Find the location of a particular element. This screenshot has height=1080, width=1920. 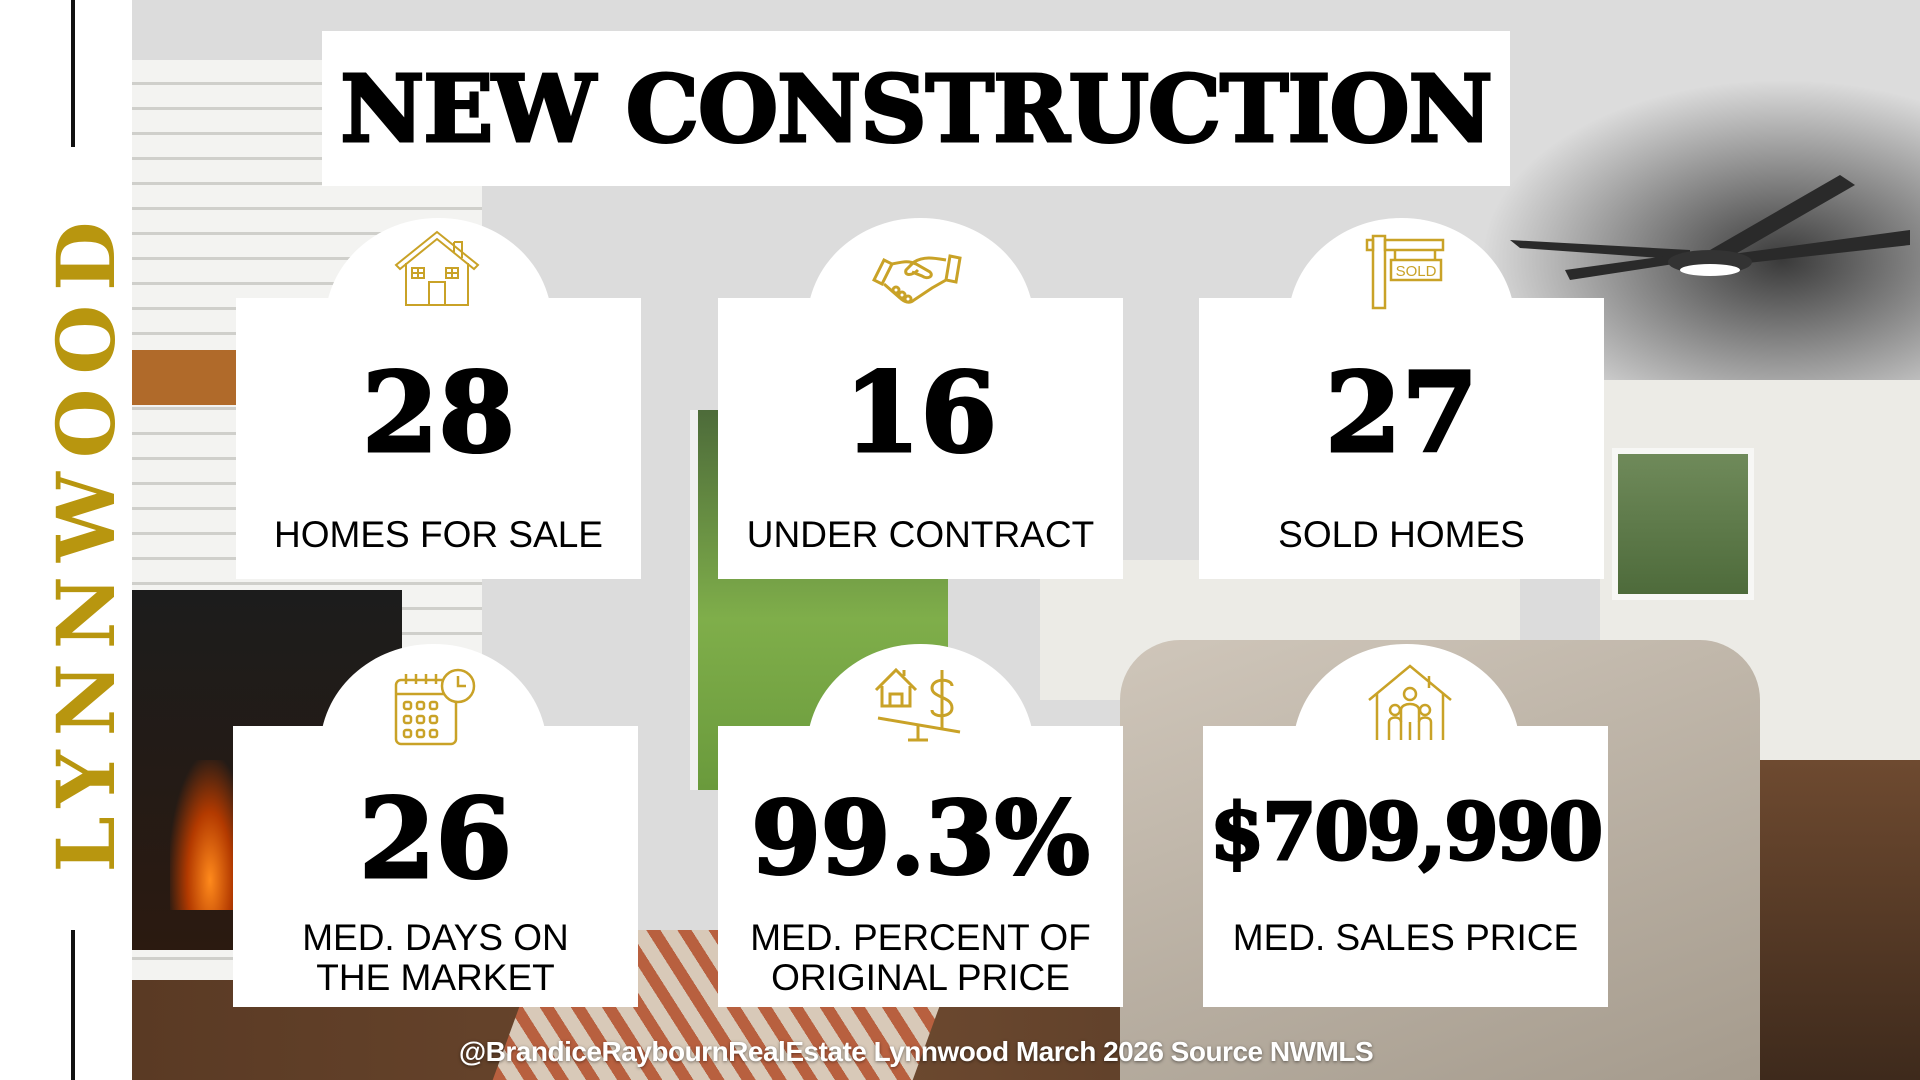

stat-label: UNDER CONTRACT is located at coordinates (920, 534).